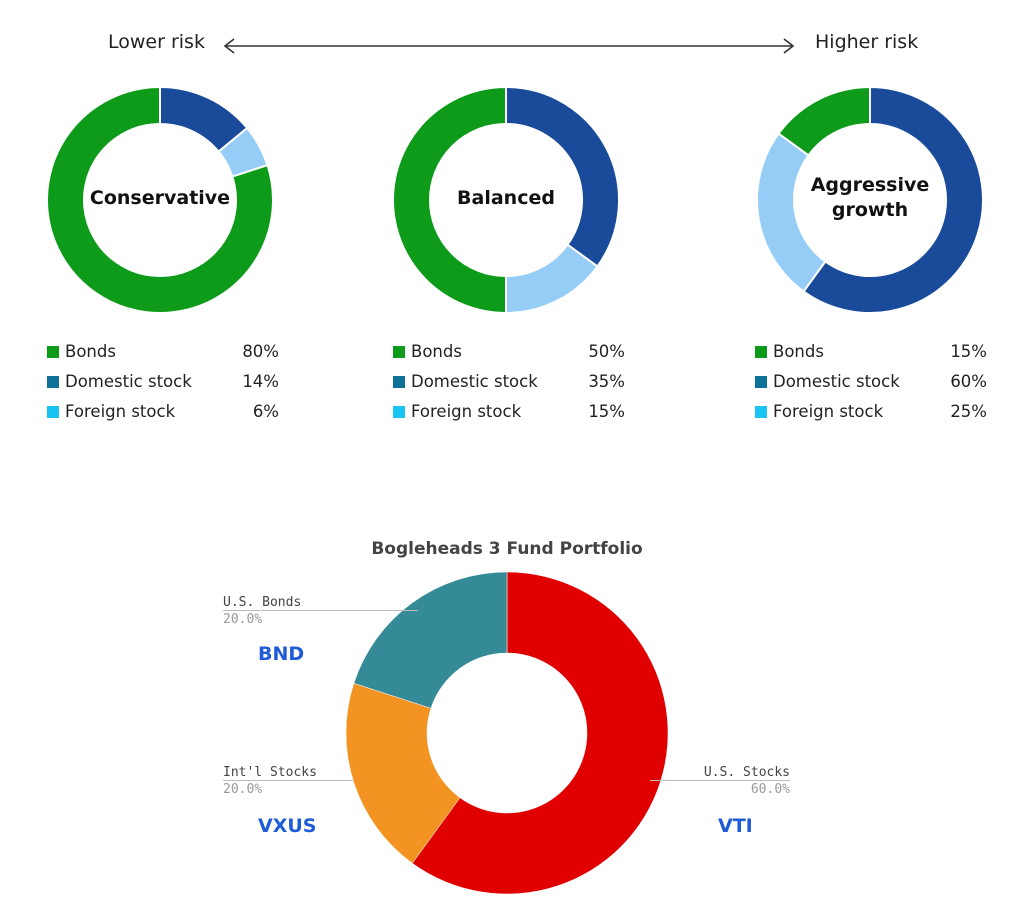 This screenshot has height=914, width=1024. Describe the element at coordinates (870, 210) in the screenshot. I see `center-label-line: growth` at that location.